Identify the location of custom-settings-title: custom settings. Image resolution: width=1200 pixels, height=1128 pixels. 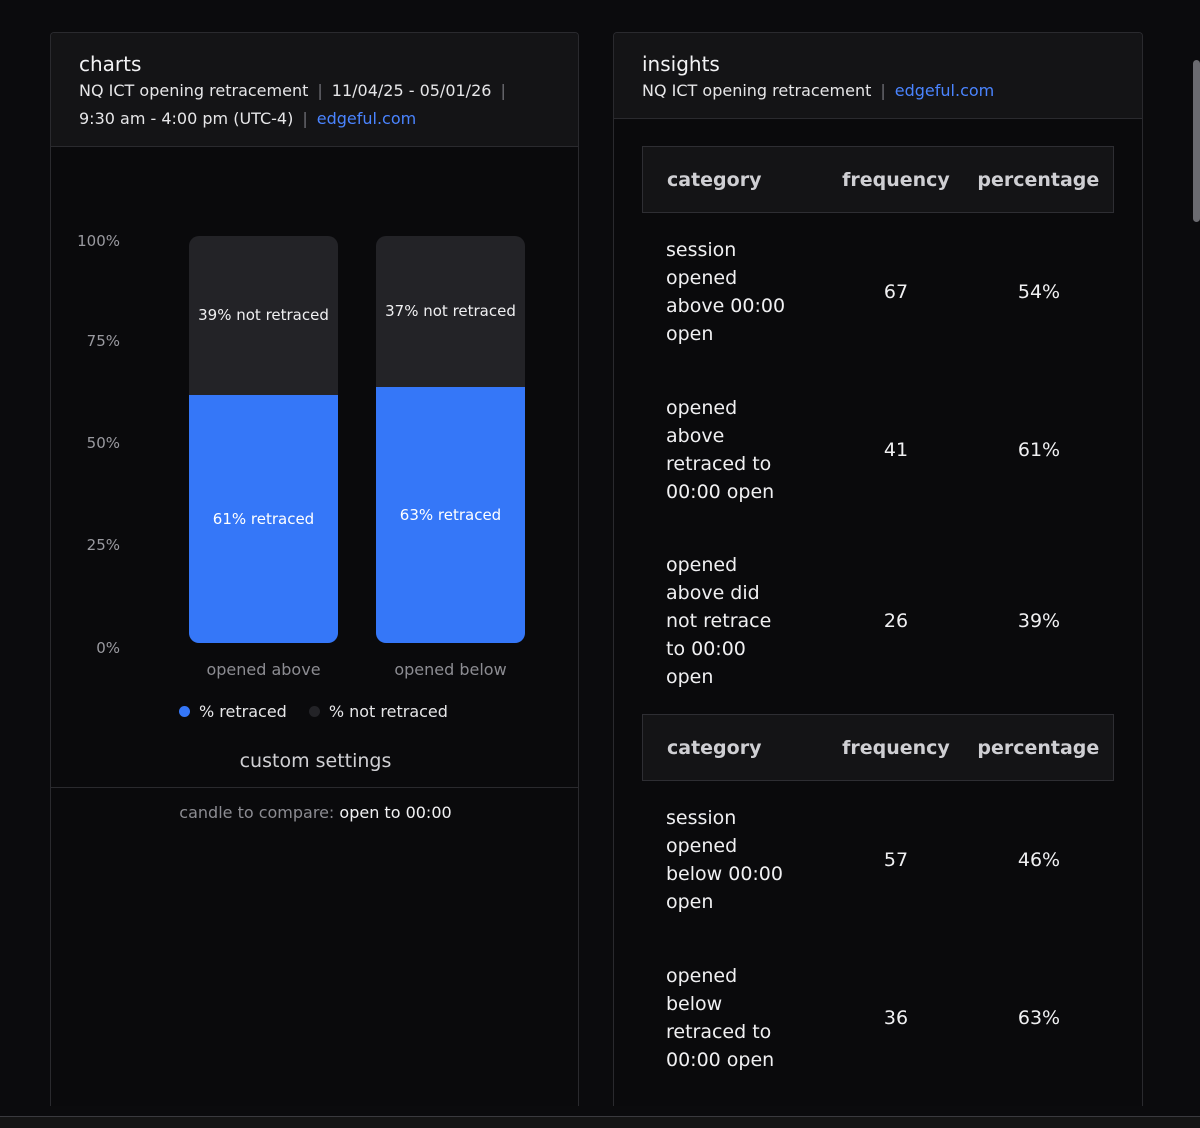
(315, 761).